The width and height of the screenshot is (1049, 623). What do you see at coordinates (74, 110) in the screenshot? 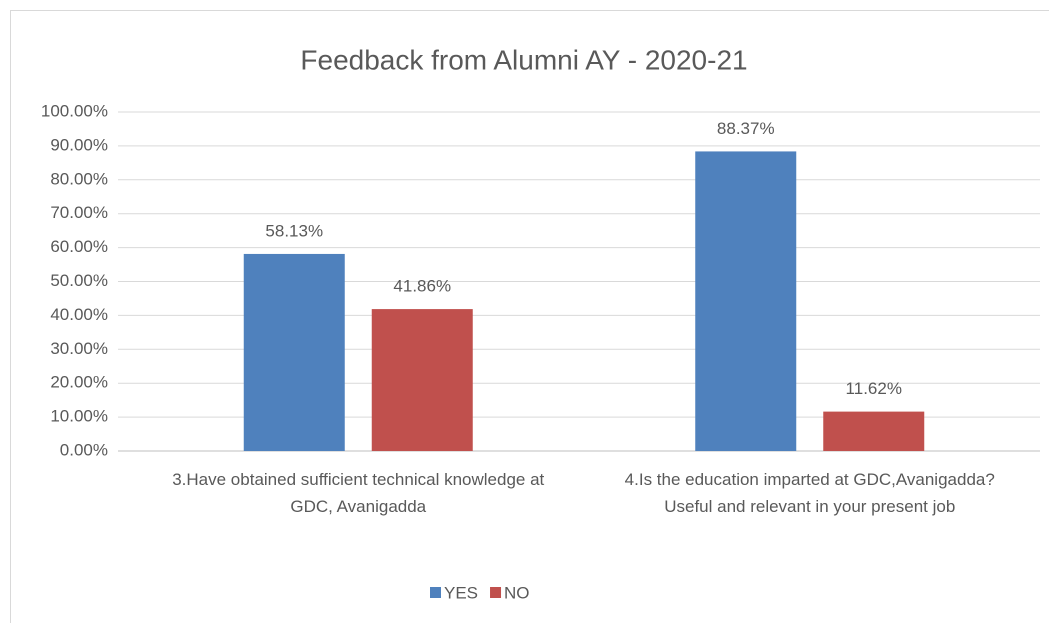
I see `y-tick-label: 100.00%` at bounding box center [74, 110].